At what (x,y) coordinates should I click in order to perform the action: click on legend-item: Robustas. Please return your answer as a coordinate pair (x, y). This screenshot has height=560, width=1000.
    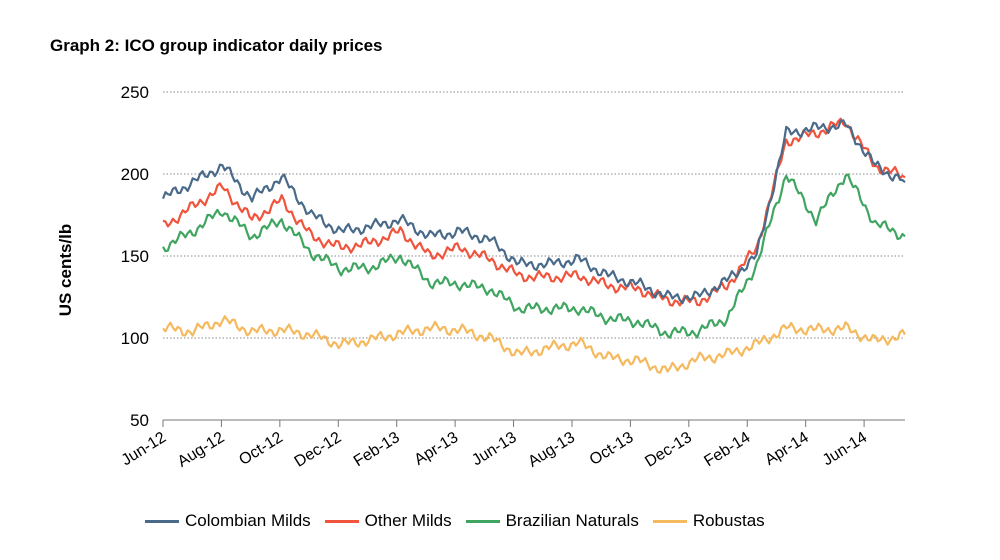
    Looking at the image, I should click on (708, 521).